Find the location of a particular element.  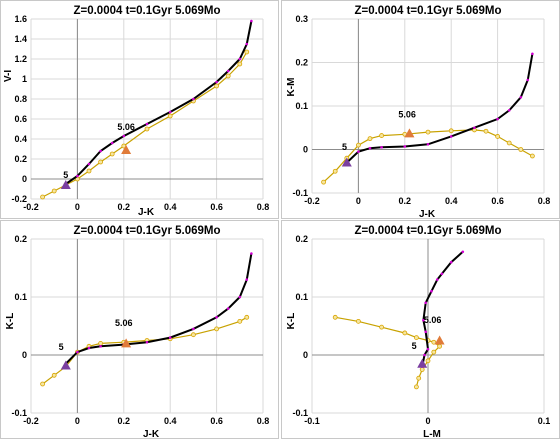

y-axis-label: V-I is located at coordinates (8, 76).